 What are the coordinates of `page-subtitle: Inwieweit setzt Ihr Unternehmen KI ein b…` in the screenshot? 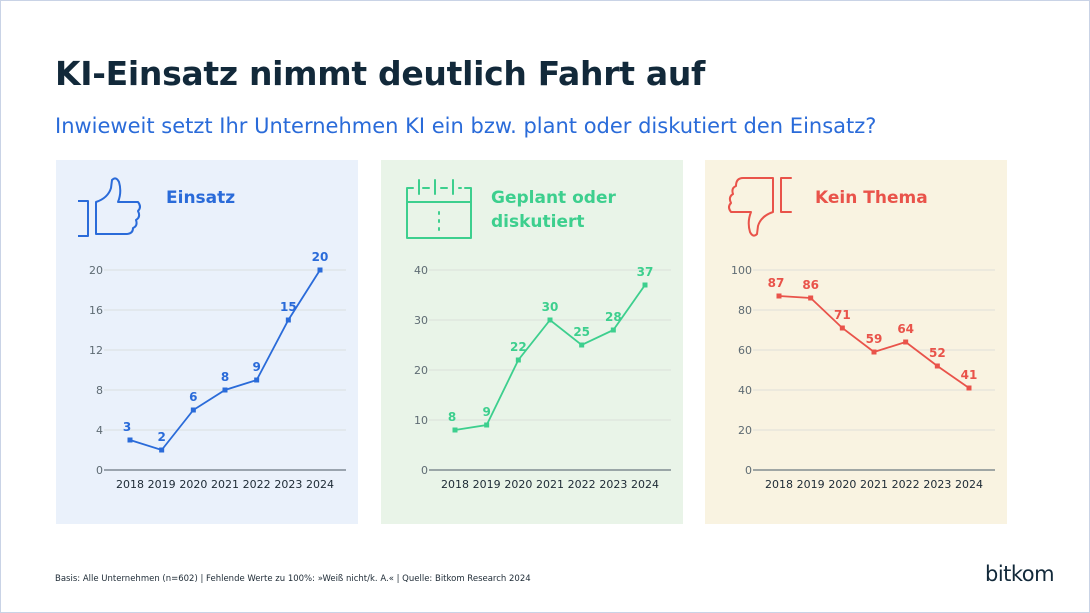 It's located at (466, 126).